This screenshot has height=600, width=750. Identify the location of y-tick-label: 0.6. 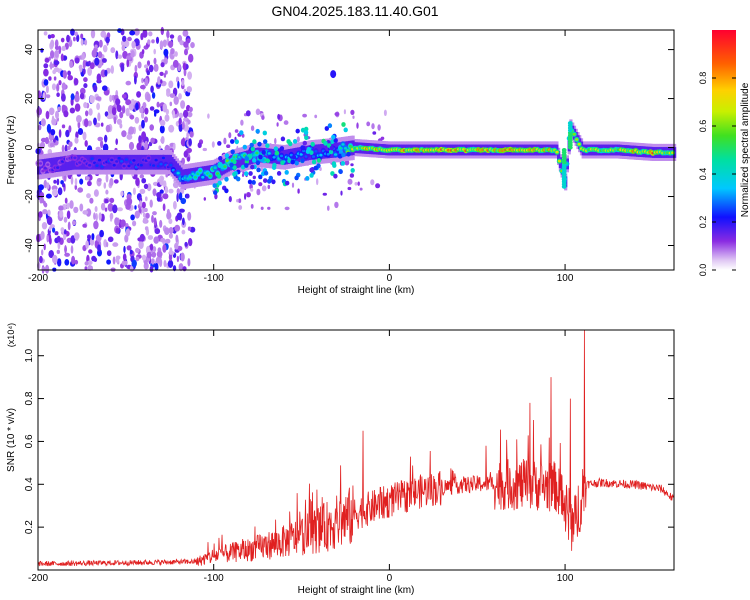
(29, 441).